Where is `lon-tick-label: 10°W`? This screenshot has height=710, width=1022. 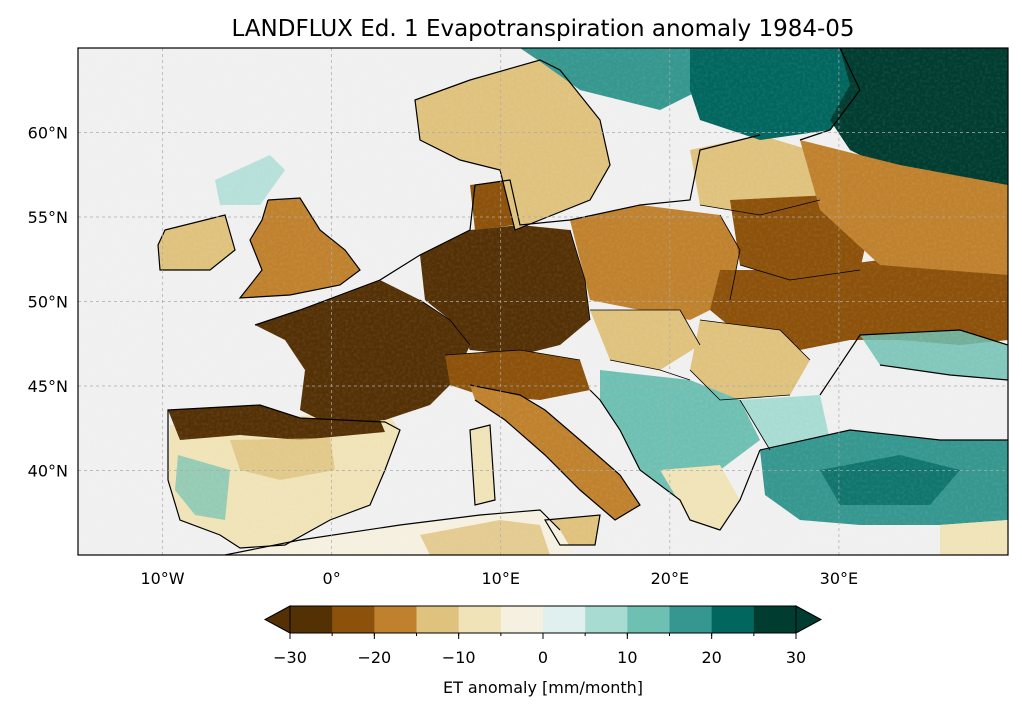
lon-tick-label: 10°W is located at coordinates (162, 578).